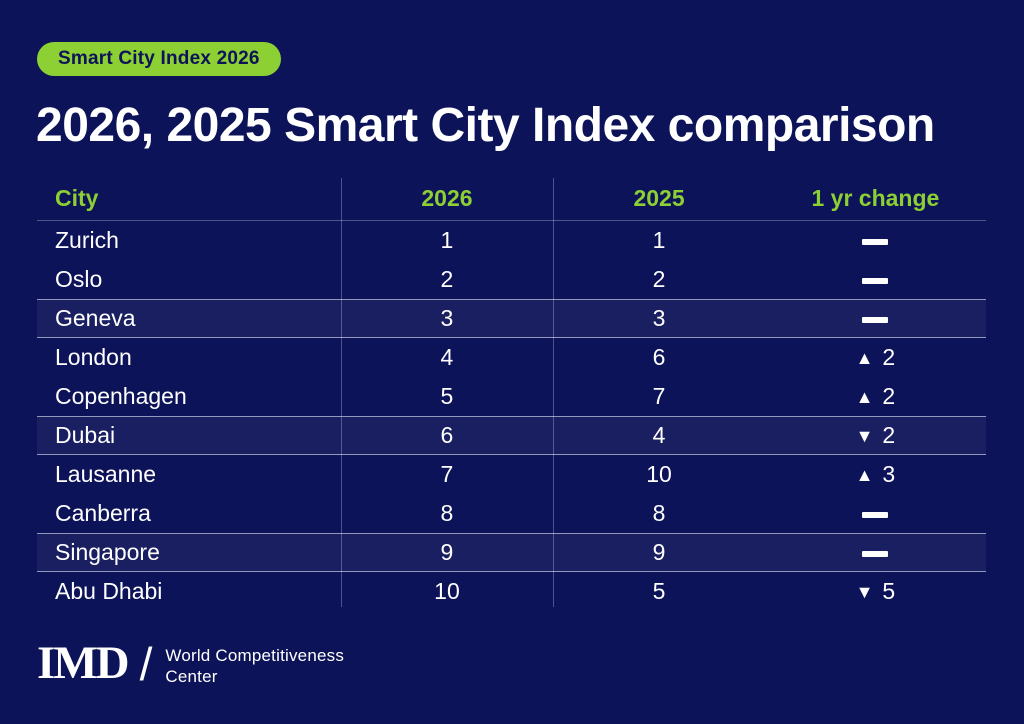 This screenshot has height=724, width=1024. I want to click on edition-badge-label: Smart City Index 2026, so click(159, 58).